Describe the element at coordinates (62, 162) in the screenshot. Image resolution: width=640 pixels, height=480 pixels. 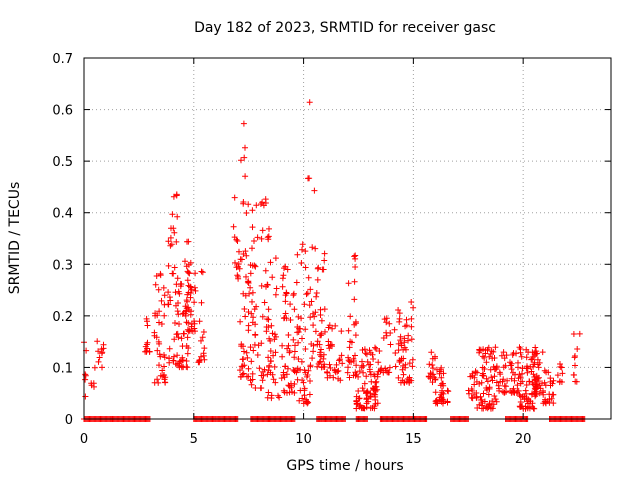
I see `y-tick-label: 0.5` at that location.